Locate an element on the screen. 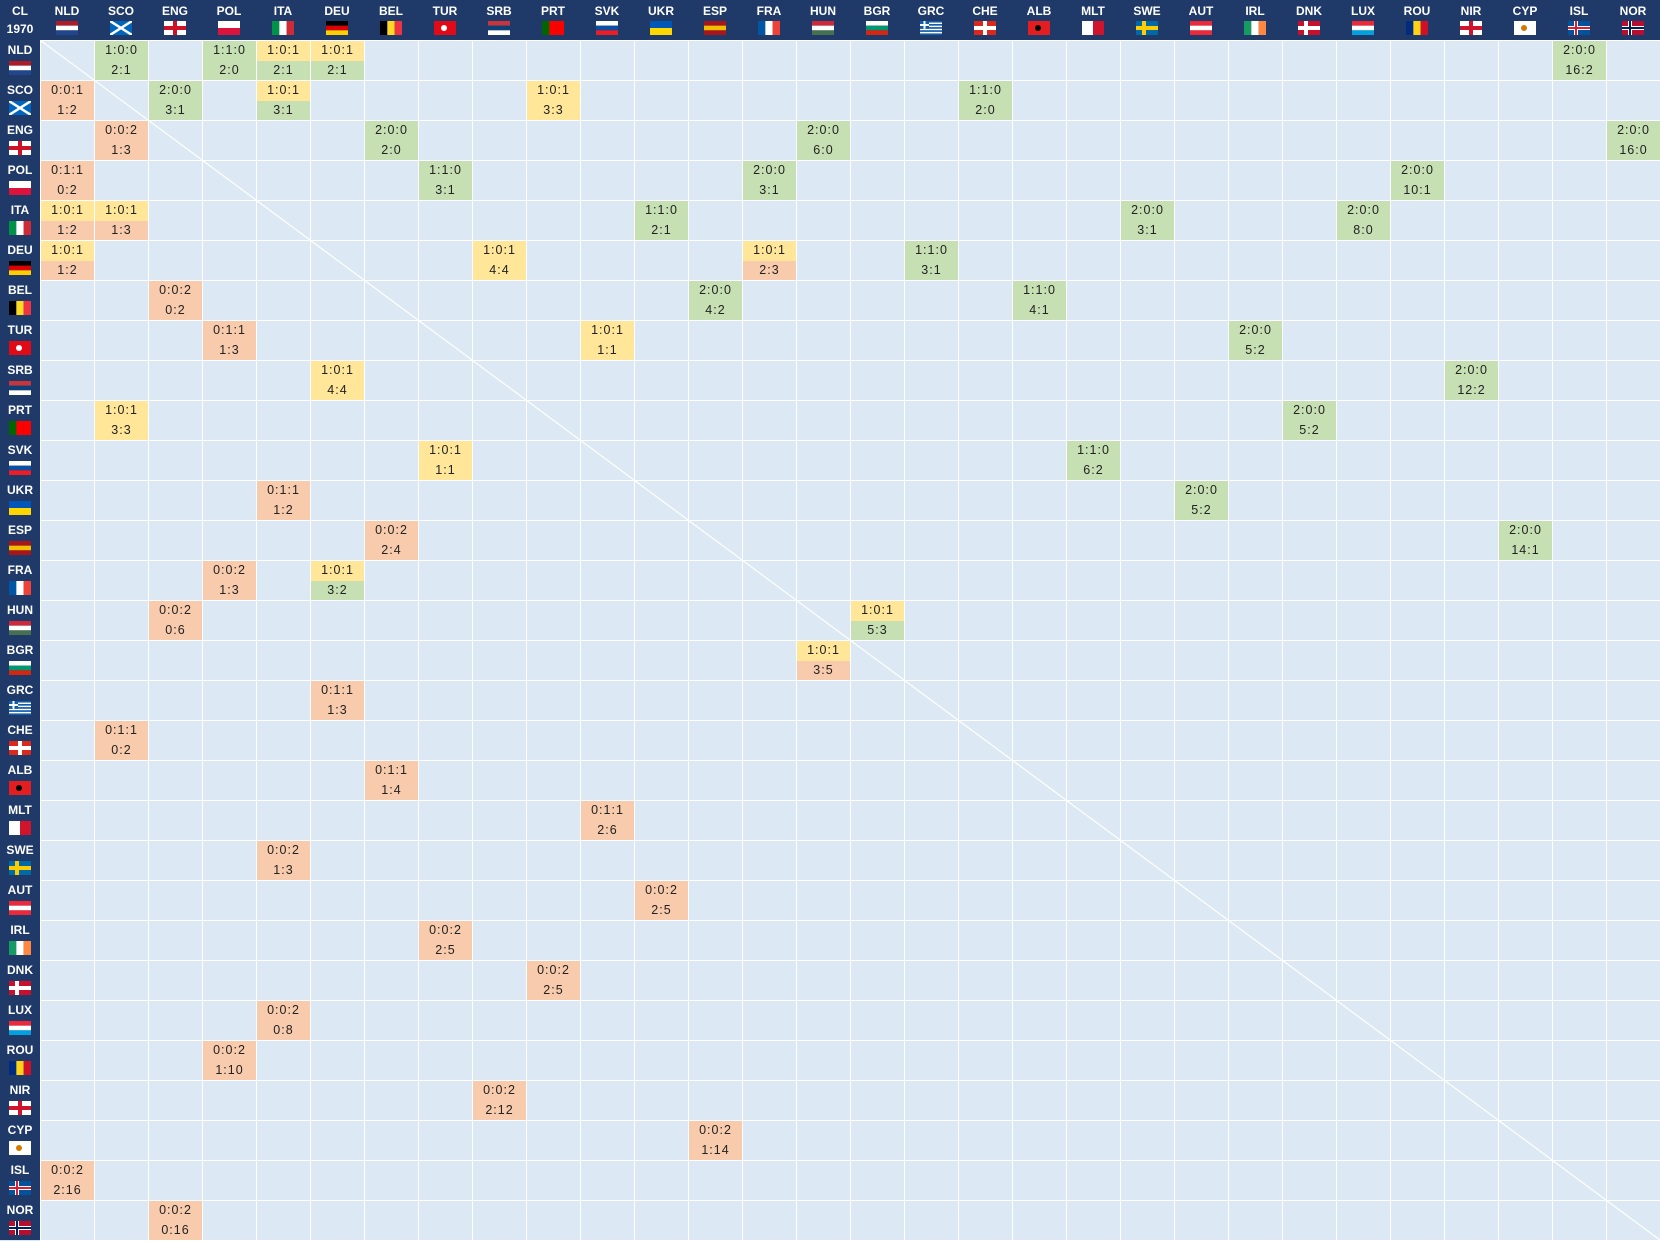 The image size is (1660, 1241). column-header: NLD is located at coordinates (67, 11).